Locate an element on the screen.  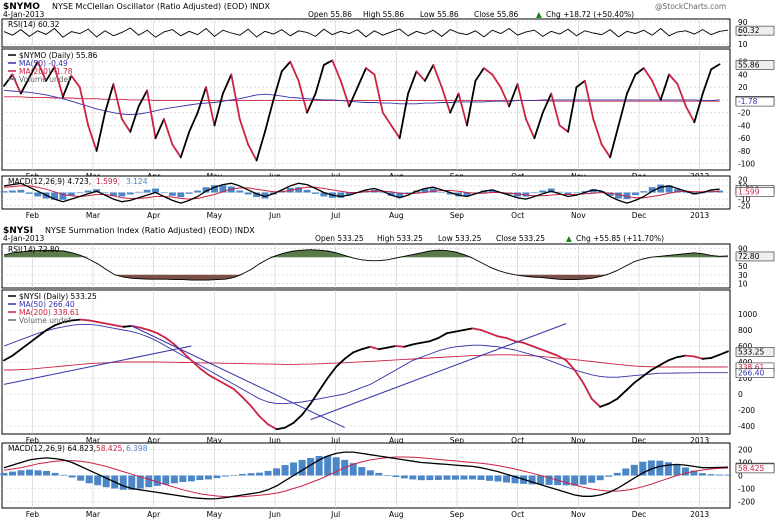
nymo-main-last-label: -1.78 is located at coordinates (748, 101).